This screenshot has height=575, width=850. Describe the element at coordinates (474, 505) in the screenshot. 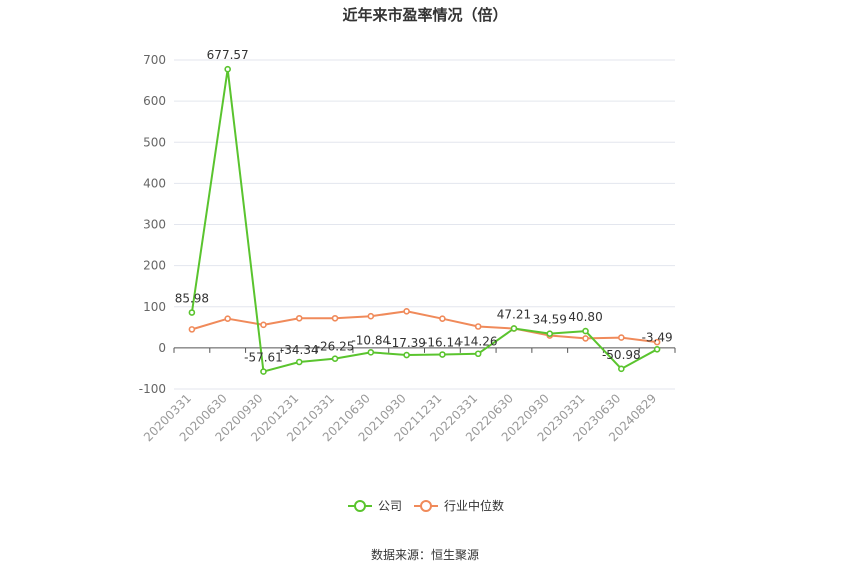

I see `legend-label: 行业中位数` at that location.